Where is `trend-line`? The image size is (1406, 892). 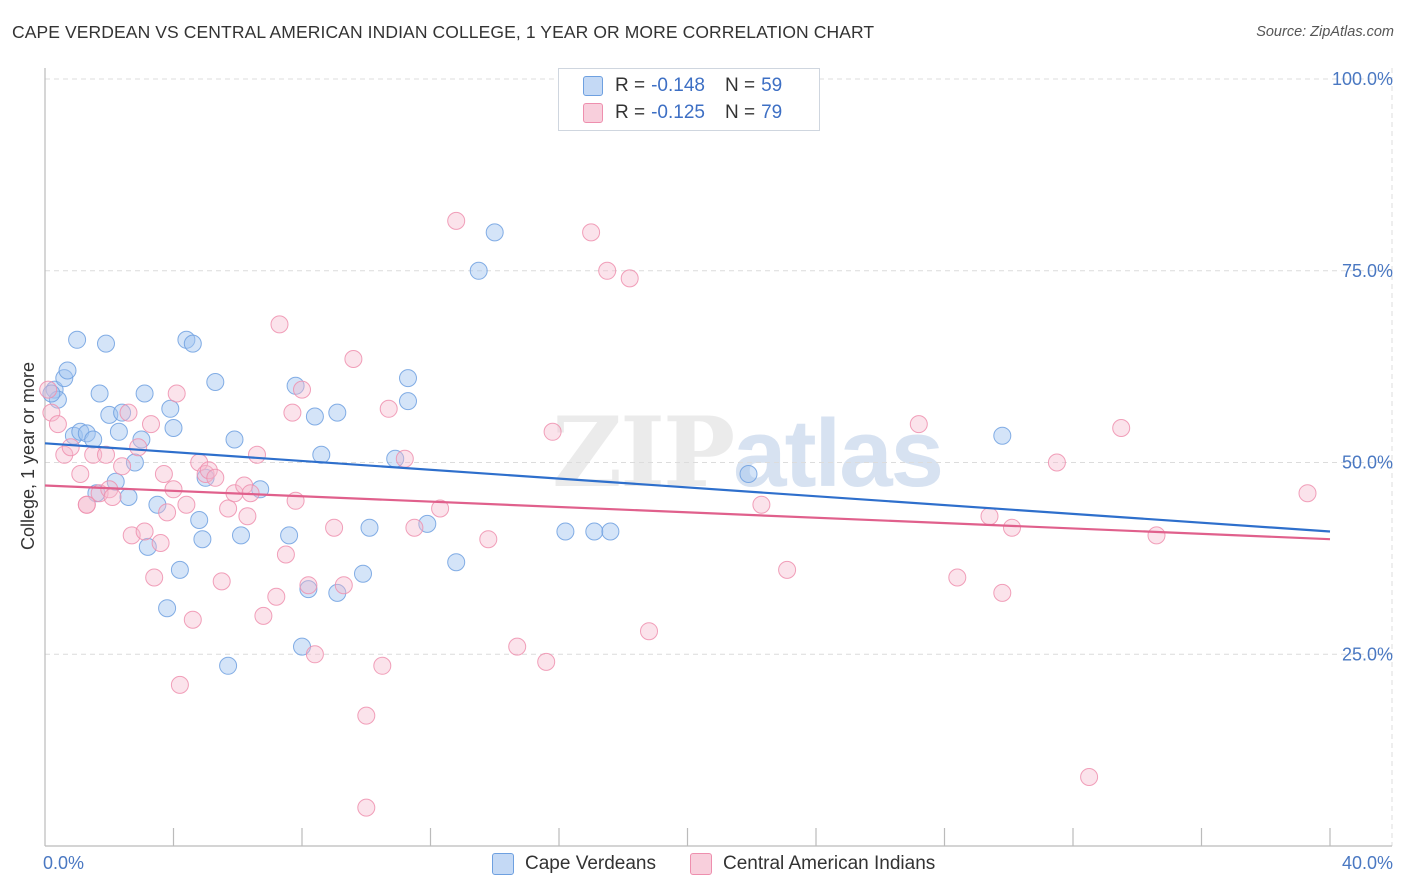
trend-line is located at coordinates (687, 512).